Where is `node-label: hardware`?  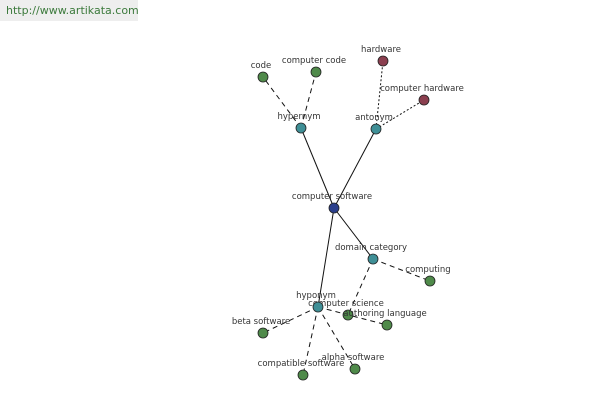 node-label: hardware is located at coordinates (381, 50).